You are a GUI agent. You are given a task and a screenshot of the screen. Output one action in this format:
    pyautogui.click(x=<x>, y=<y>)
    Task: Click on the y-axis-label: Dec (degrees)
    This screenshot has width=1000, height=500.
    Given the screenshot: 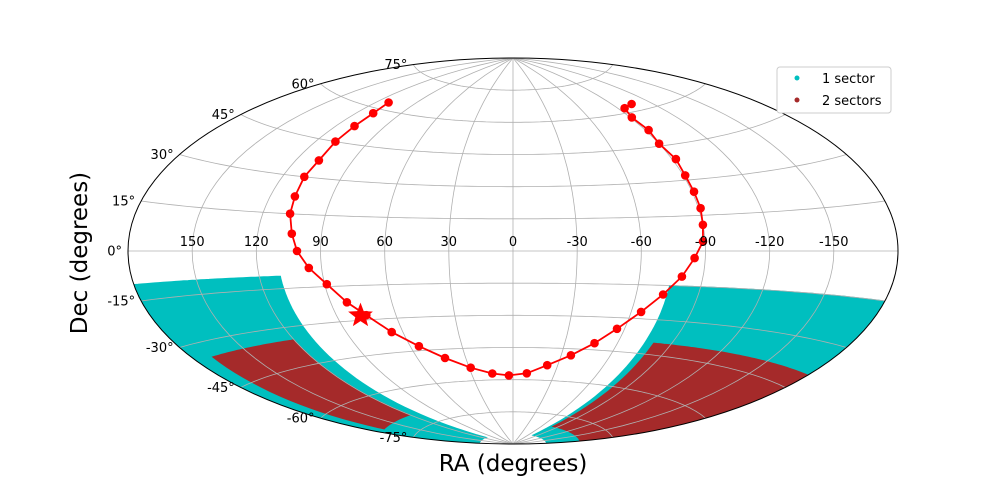 What is the action you would take?
    pyautogui.click(x=80, y=253)
    